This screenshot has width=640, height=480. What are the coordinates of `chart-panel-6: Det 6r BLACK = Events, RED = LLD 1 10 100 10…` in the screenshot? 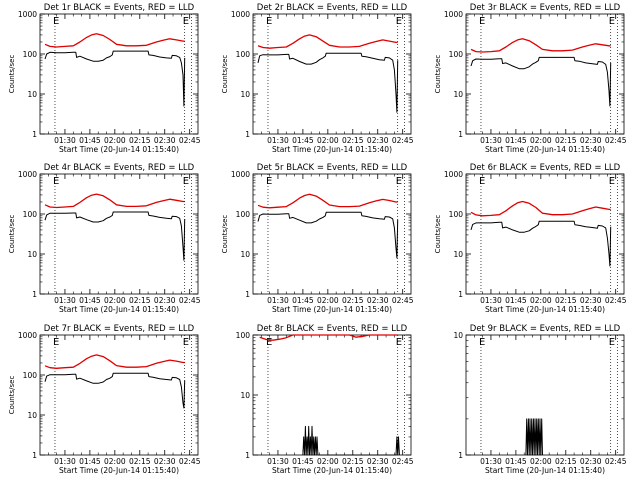 It's located at (530, 238).